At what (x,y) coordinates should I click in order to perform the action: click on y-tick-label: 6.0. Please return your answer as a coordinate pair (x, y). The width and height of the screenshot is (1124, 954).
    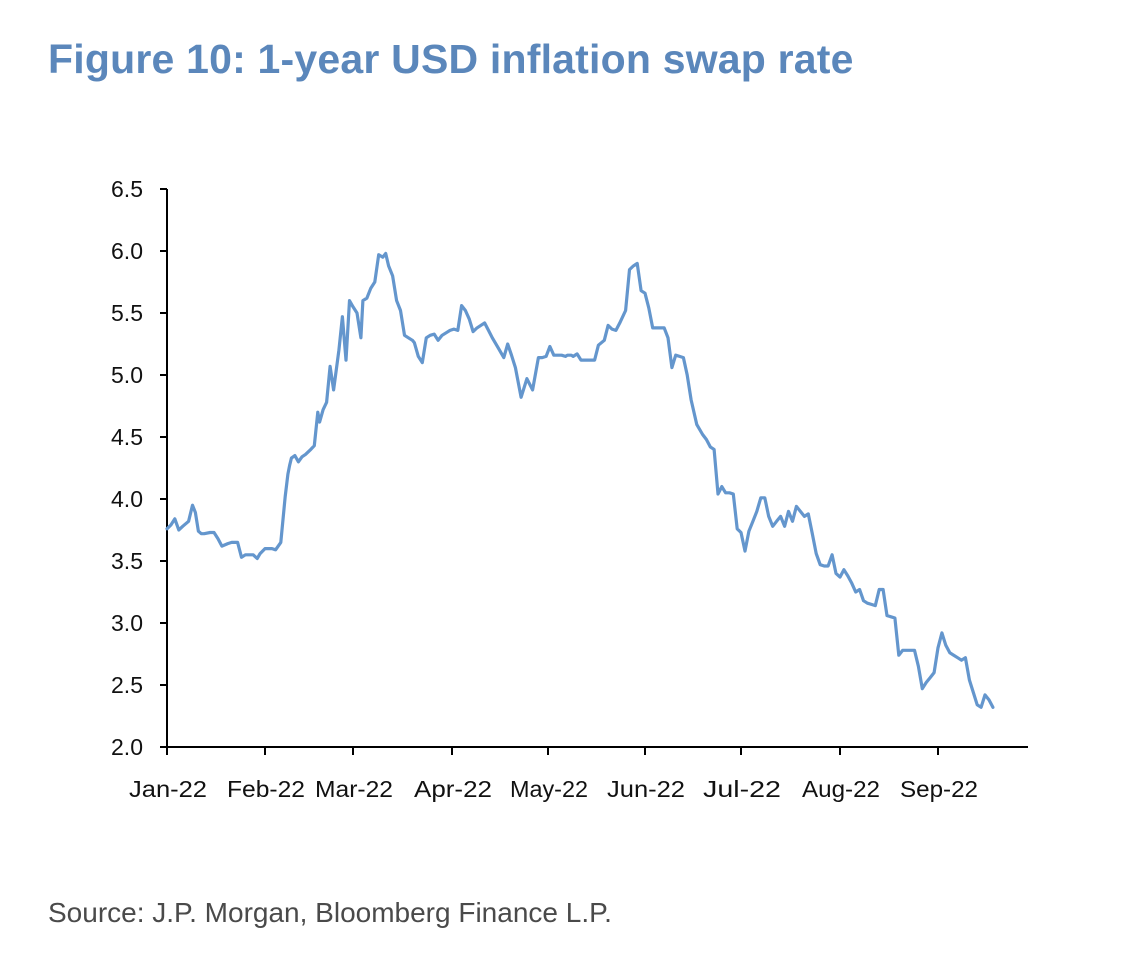
    Looking at the image, I should click on (127, 251).